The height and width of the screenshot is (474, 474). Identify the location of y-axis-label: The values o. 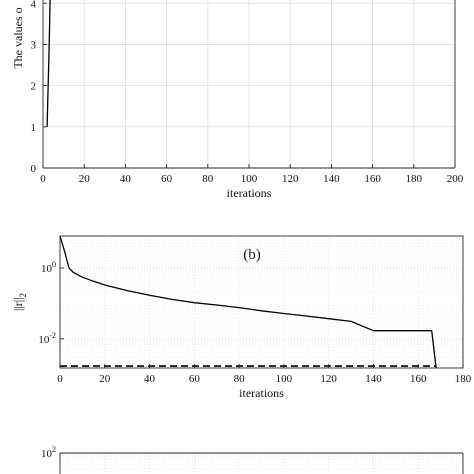
(18, 37).